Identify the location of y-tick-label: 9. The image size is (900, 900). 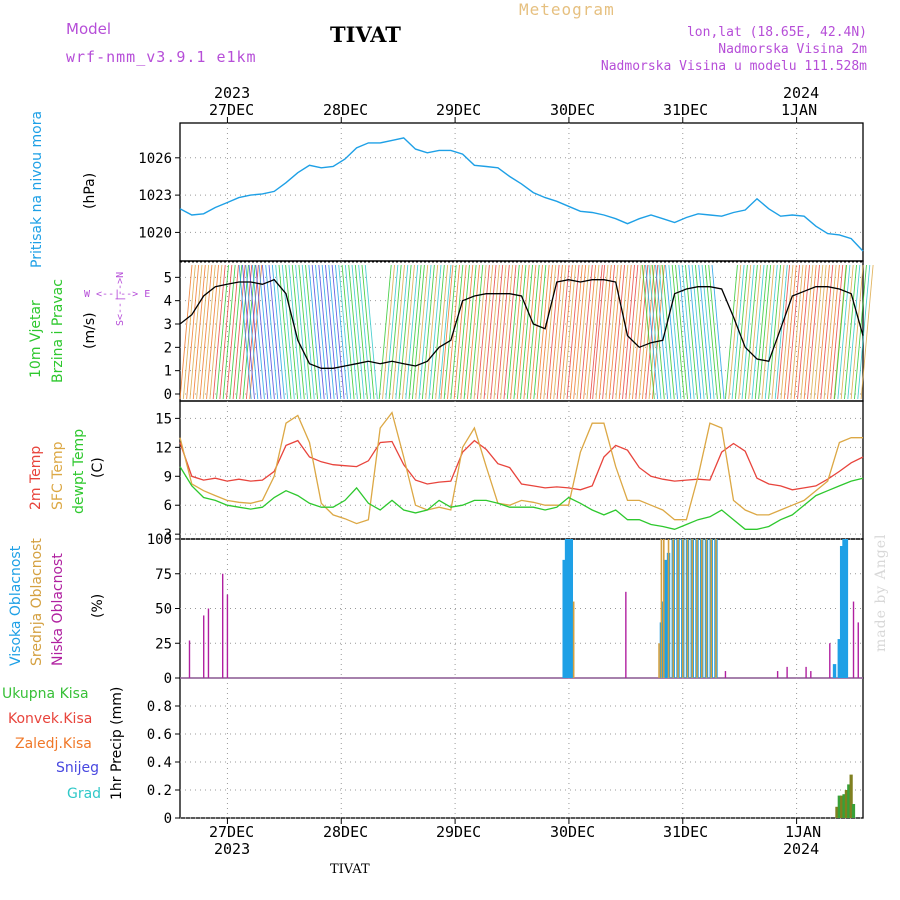
(168, 477).